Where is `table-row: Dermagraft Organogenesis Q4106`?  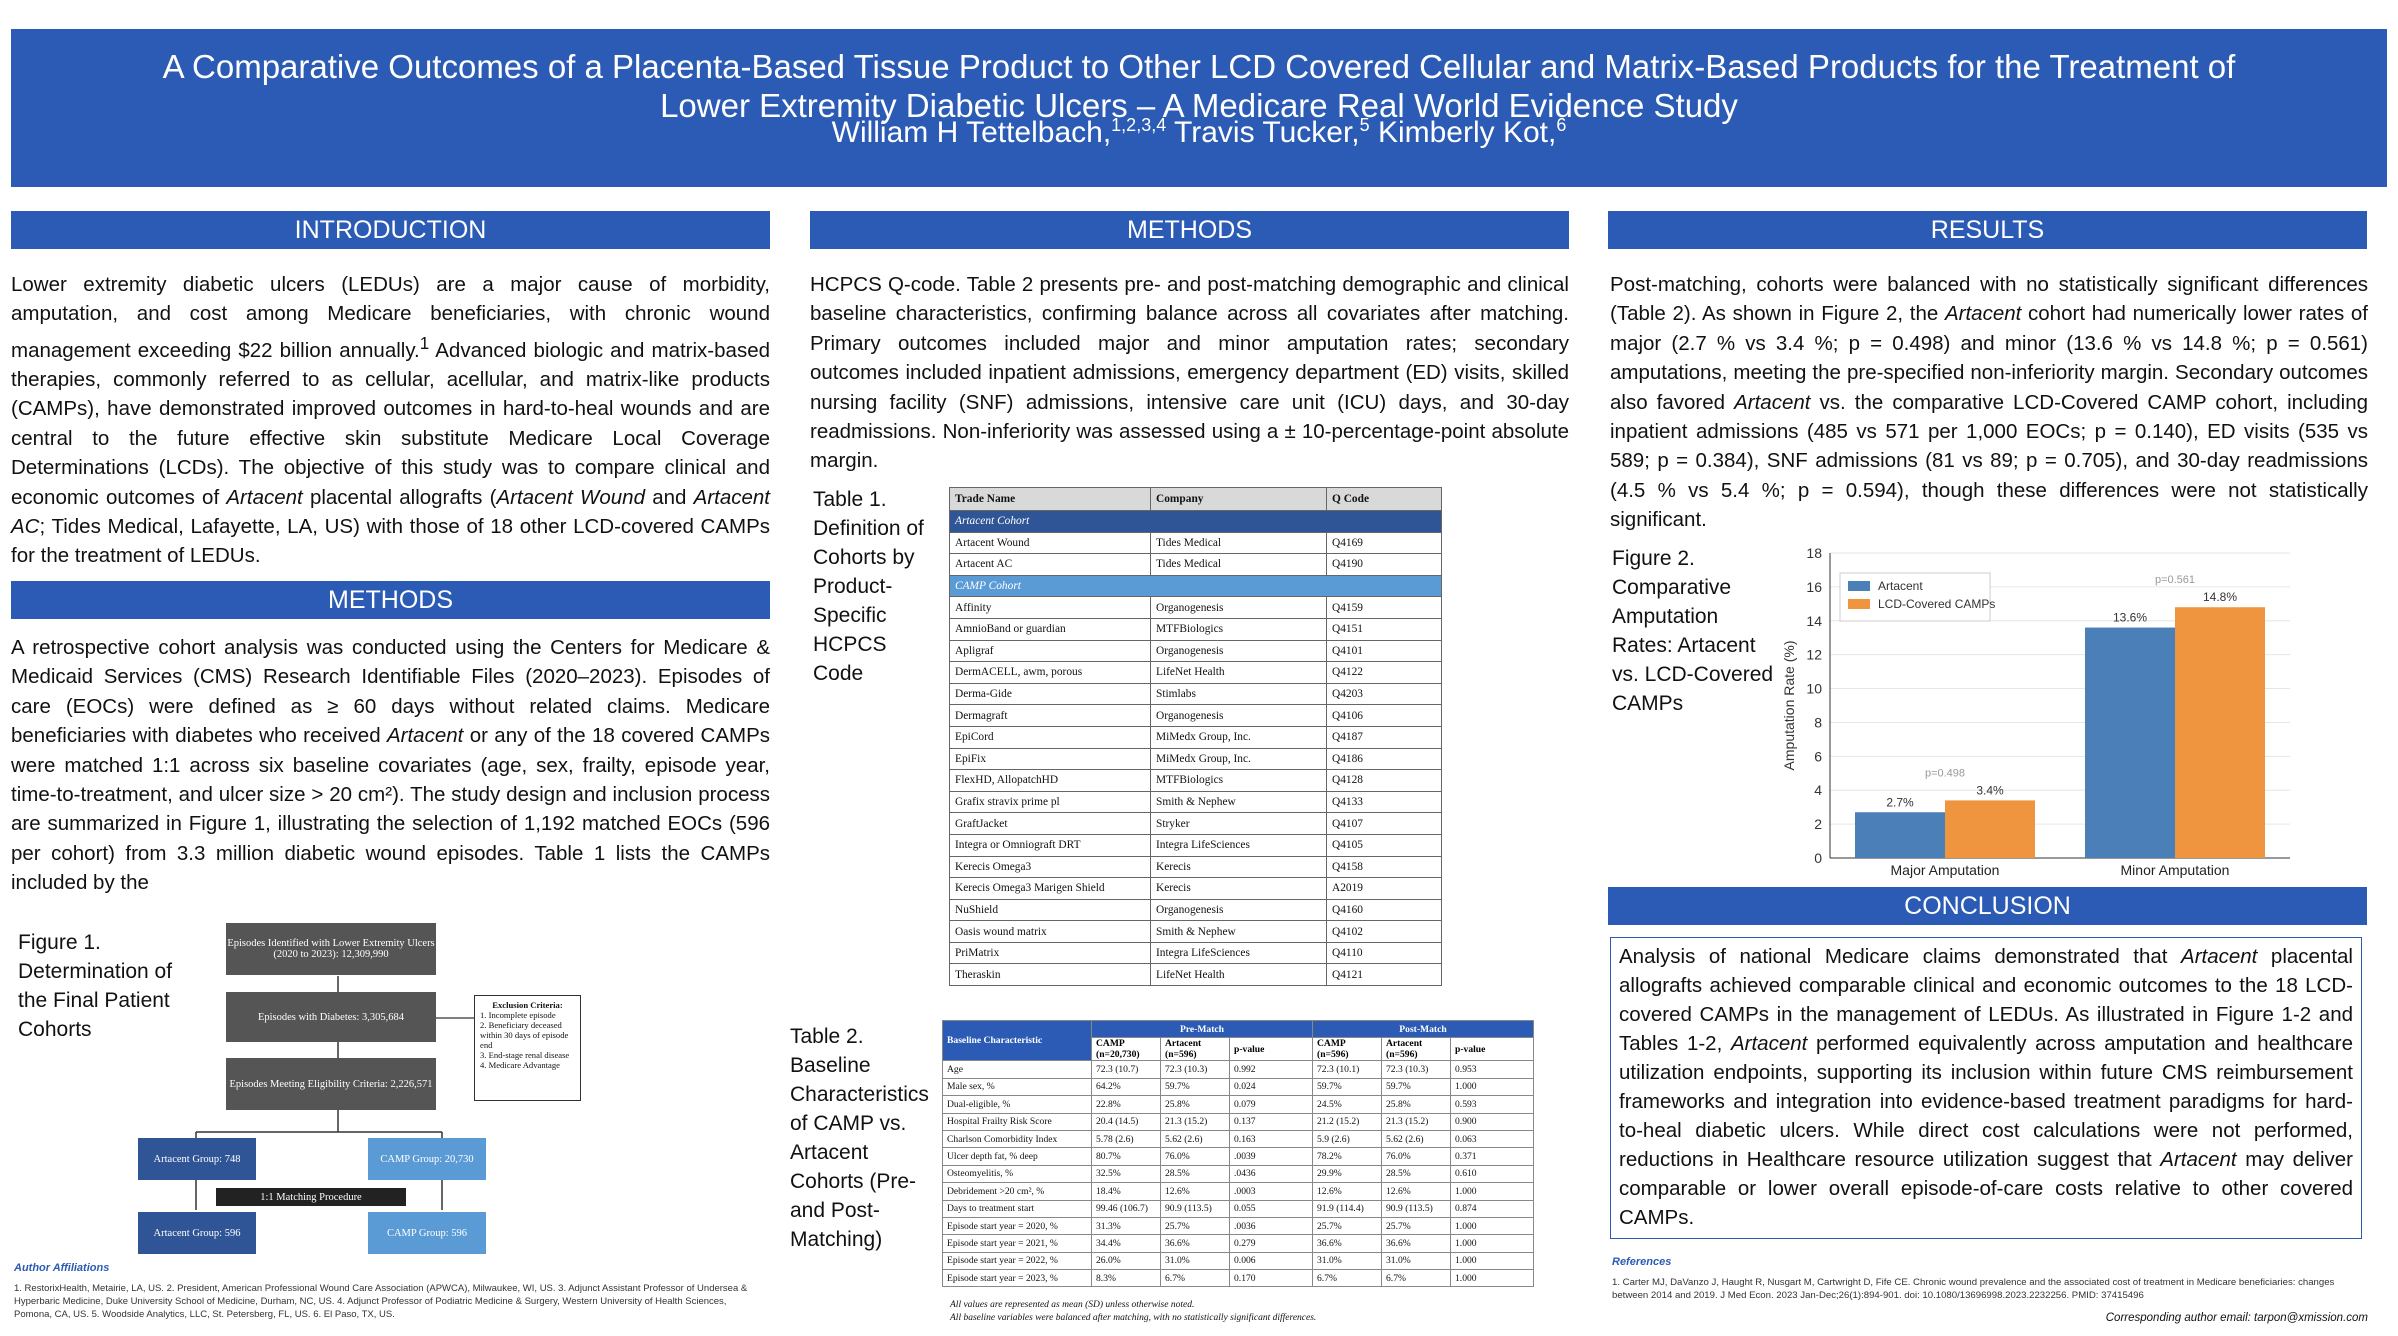 table-row: Dermagraft Organogenesis Q4106 is located at coordinates (1195, 715).